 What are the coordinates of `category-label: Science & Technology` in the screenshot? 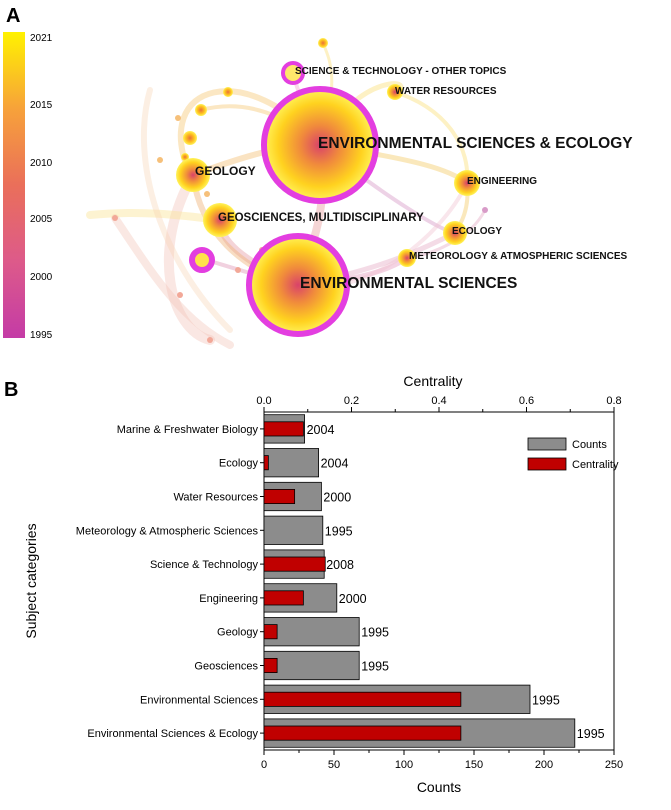 It's located at (204, 565).